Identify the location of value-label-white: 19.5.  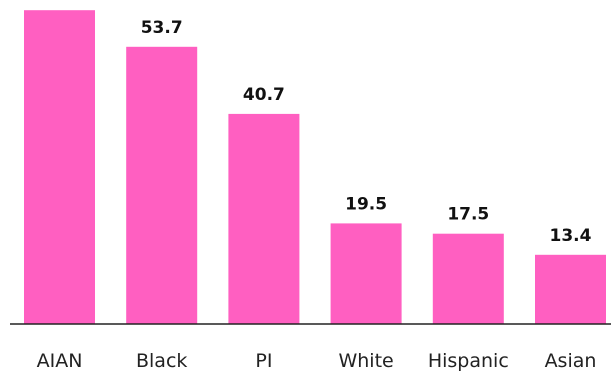
(366, 204).